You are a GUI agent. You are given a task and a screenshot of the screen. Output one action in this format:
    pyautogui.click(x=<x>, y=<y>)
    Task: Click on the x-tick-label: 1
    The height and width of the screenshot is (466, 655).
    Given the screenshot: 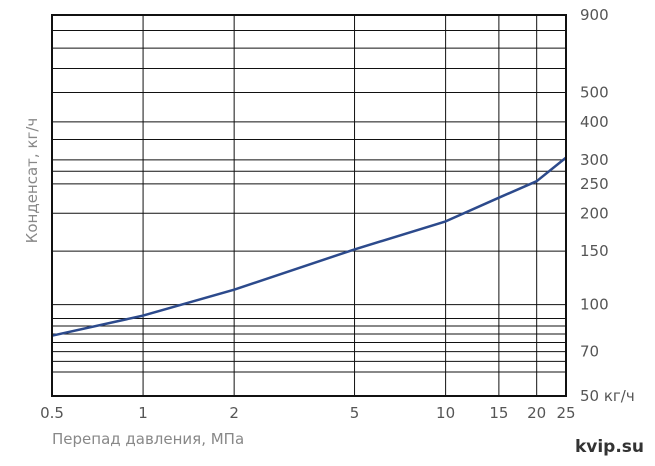 What is the action you would take?
    pyautogui.click(x=143, y=413)
    